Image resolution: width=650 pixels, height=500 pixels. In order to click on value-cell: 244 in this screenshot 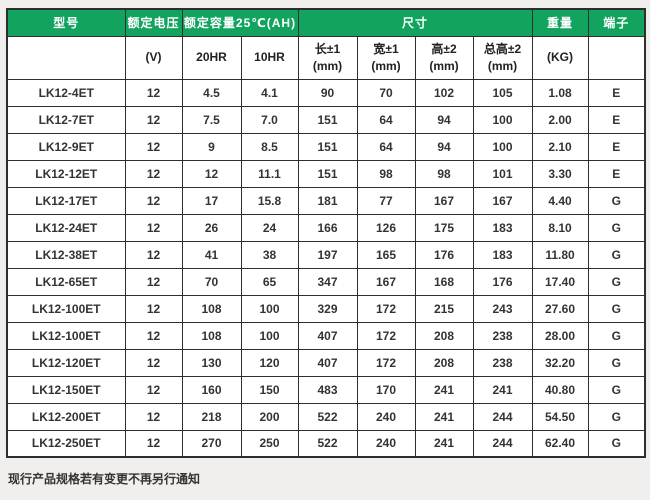, I will do `click(502, 416)`.